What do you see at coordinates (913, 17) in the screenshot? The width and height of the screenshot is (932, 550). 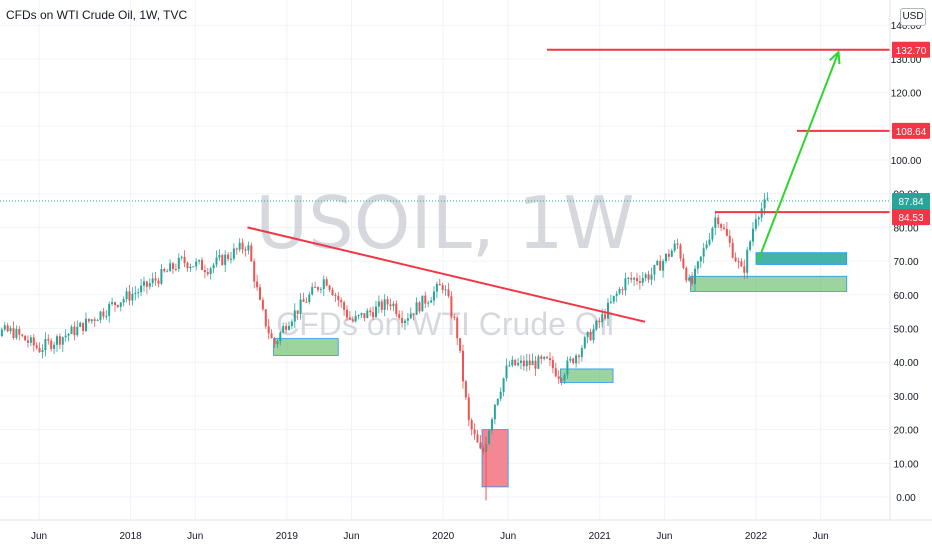 I see `currency-button: USD` at bounding box center [913, 17].